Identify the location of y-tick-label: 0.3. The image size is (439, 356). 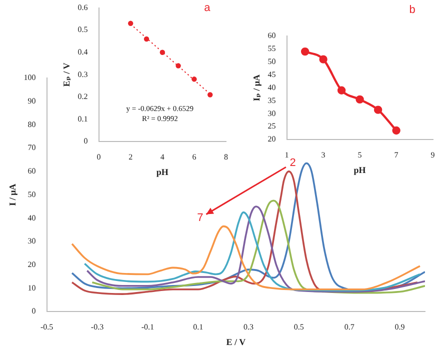
(83, 74).